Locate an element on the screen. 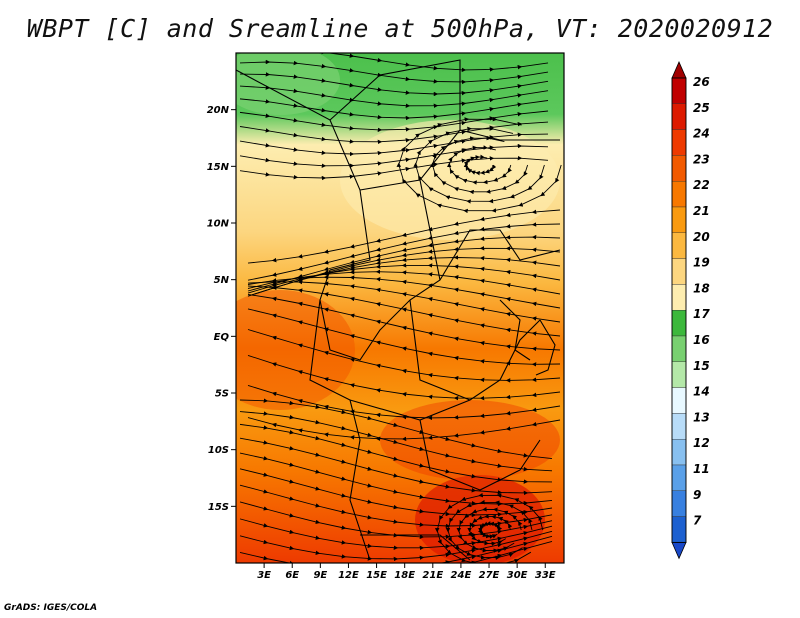  colorbar-label: 19 is located at coordinates (701, 263).